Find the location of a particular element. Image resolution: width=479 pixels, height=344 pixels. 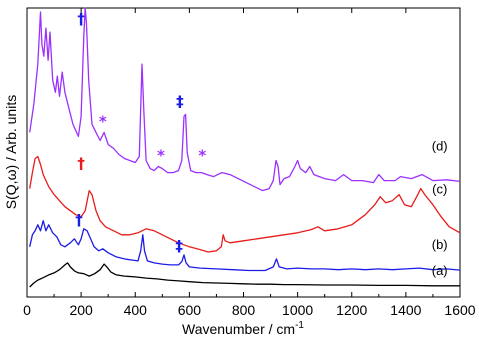

peak-marker-ddagger-d: ‡ is located at coordinates (180, 101).